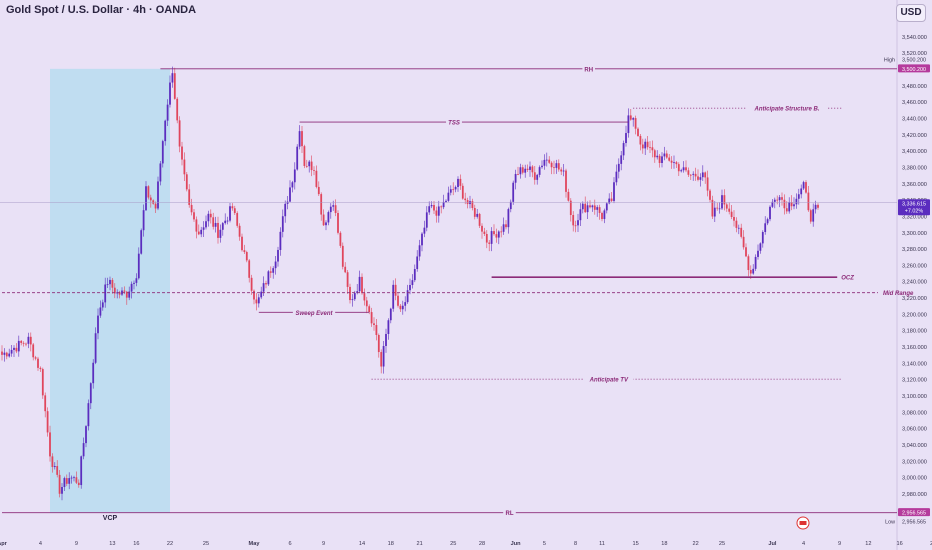 Image resolution: width=932 pixels, height=550 pixels. What do you see at coordinates (170, 544) in the screenshot?
I see `x-tick-label: 22` at bounding box center [170, 544].